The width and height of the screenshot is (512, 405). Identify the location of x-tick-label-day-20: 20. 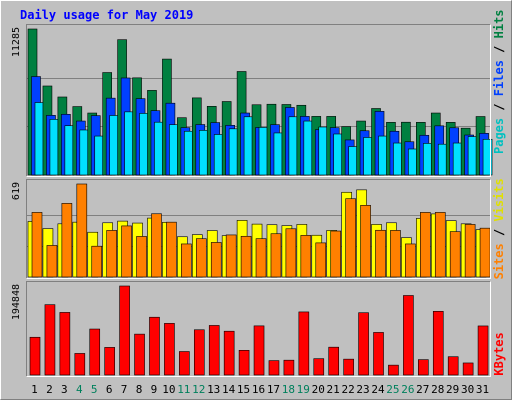
(318, 389).